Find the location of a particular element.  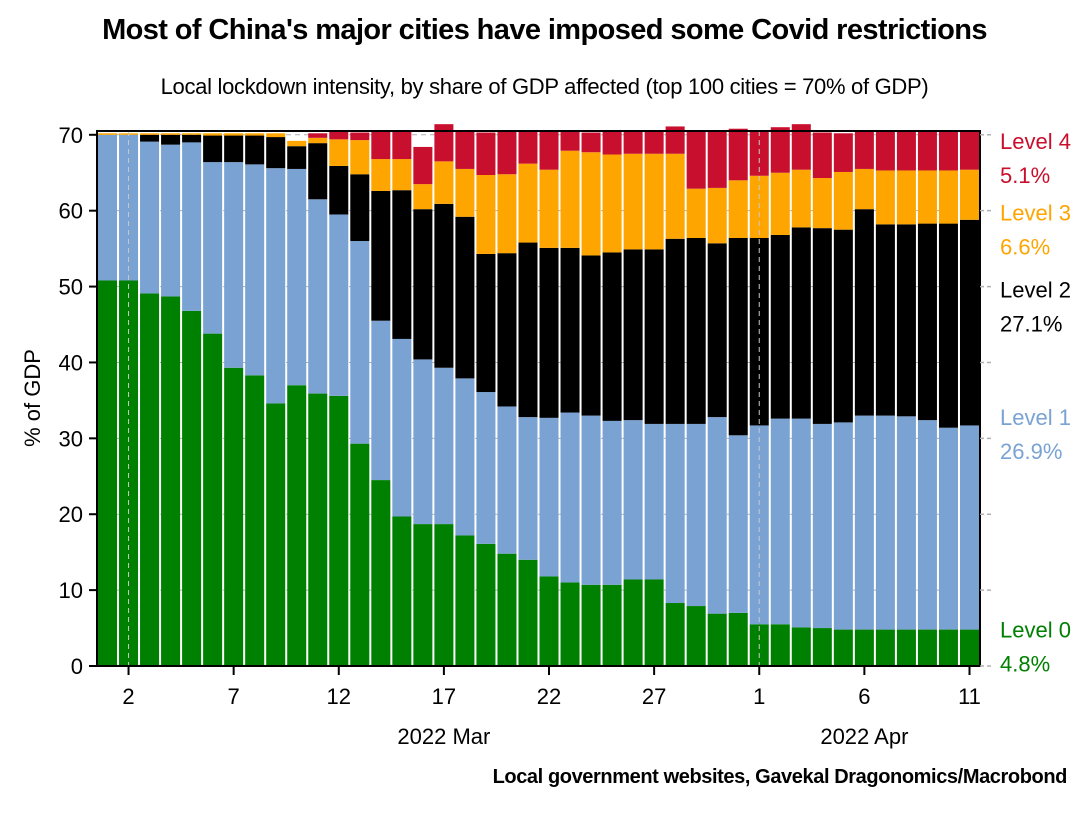

legend-name-level-0: Level 0 is located at coordinates (1035, 630).